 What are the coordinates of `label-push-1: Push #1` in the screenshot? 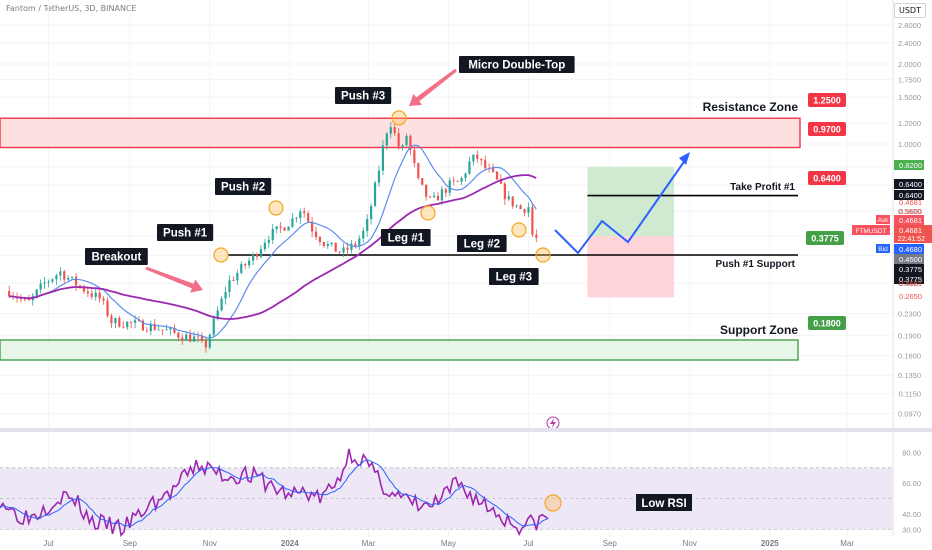 It's located at (185, 234).